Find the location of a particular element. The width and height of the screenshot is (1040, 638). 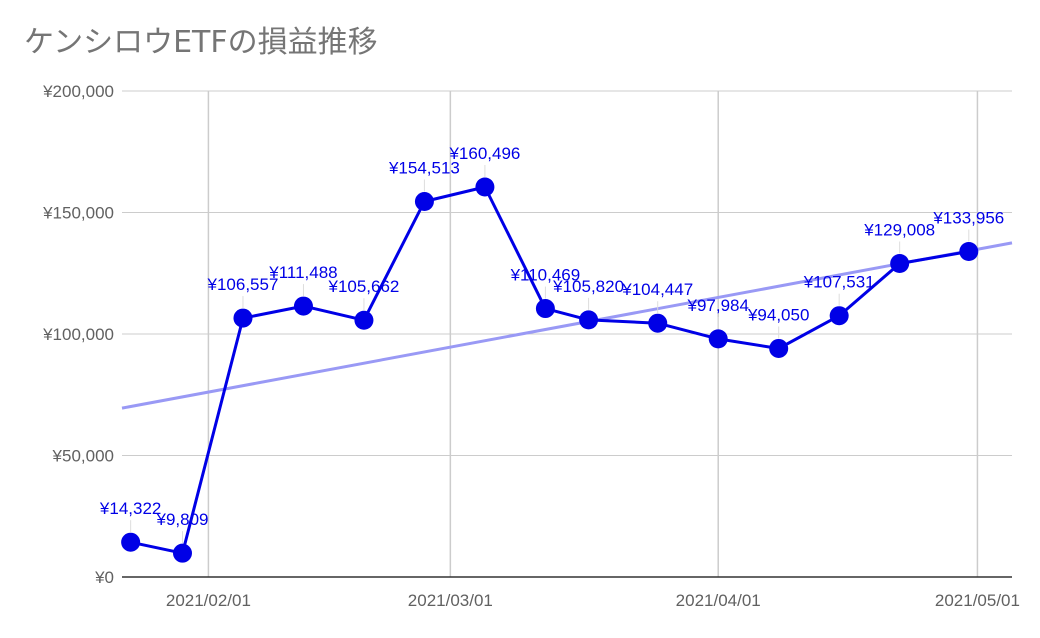

data-label: ¥9,809 is located at coordinates (181, 519).